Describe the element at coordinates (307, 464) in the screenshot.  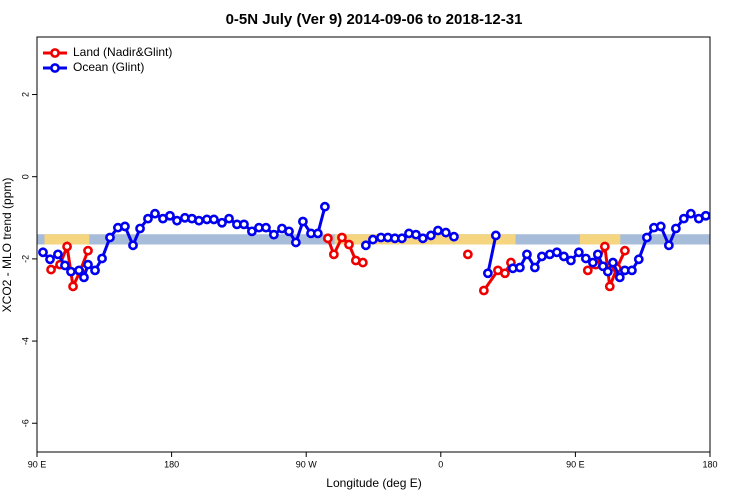
I see `x-tick-label: 90 W` at that location.